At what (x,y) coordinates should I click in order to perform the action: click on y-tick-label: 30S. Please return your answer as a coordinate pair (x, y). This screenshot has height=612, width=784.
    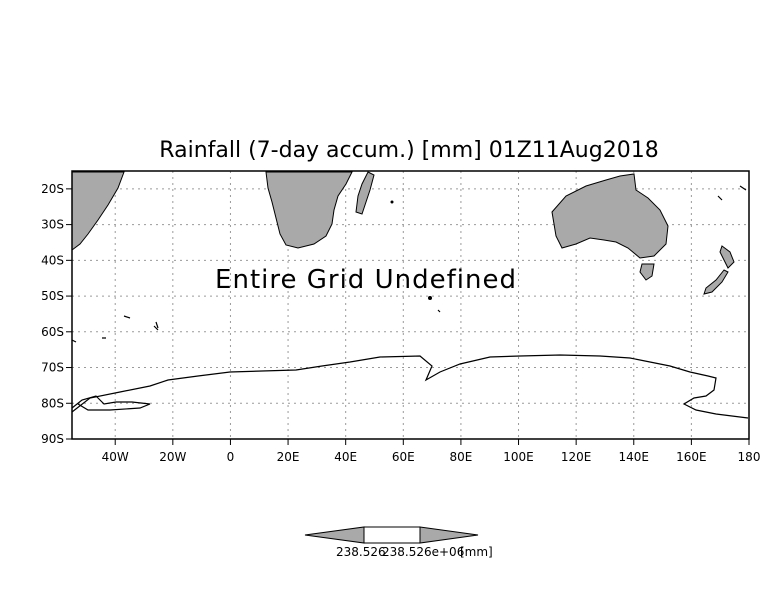
    Looking at the image, I should click on (52, 225).